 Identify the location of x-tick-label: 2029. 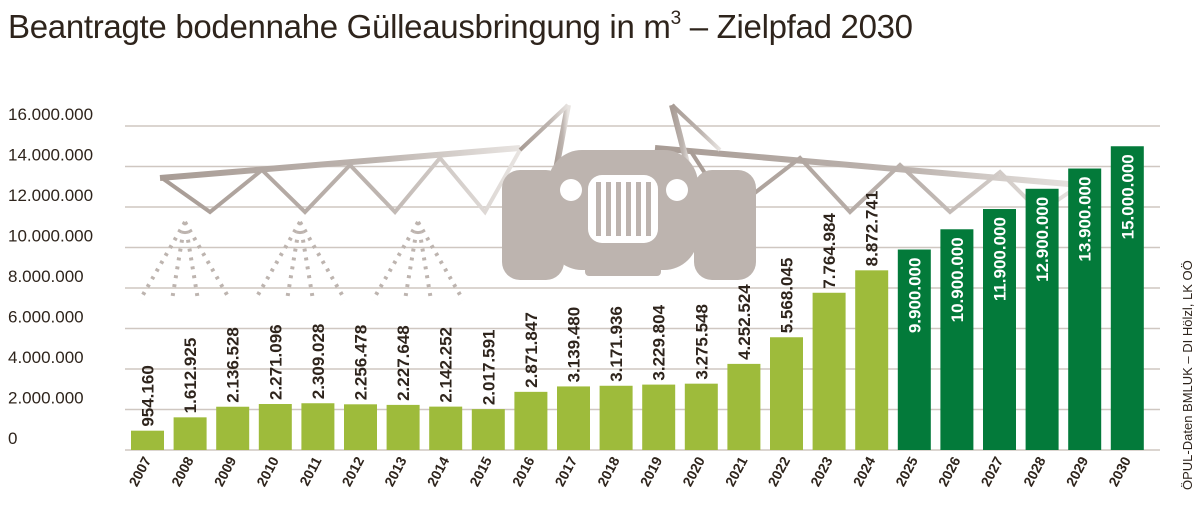
(1077, 471).